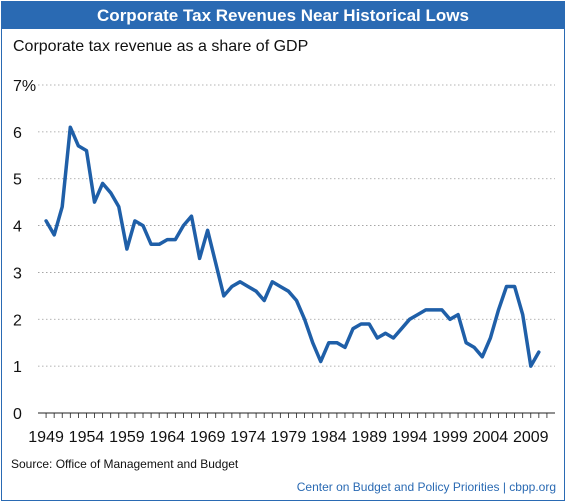 The image size is (568, 504). Describe the element at coordinates (46, 437) in the screenshot. I see `x-tick-label: 1949` at that location.